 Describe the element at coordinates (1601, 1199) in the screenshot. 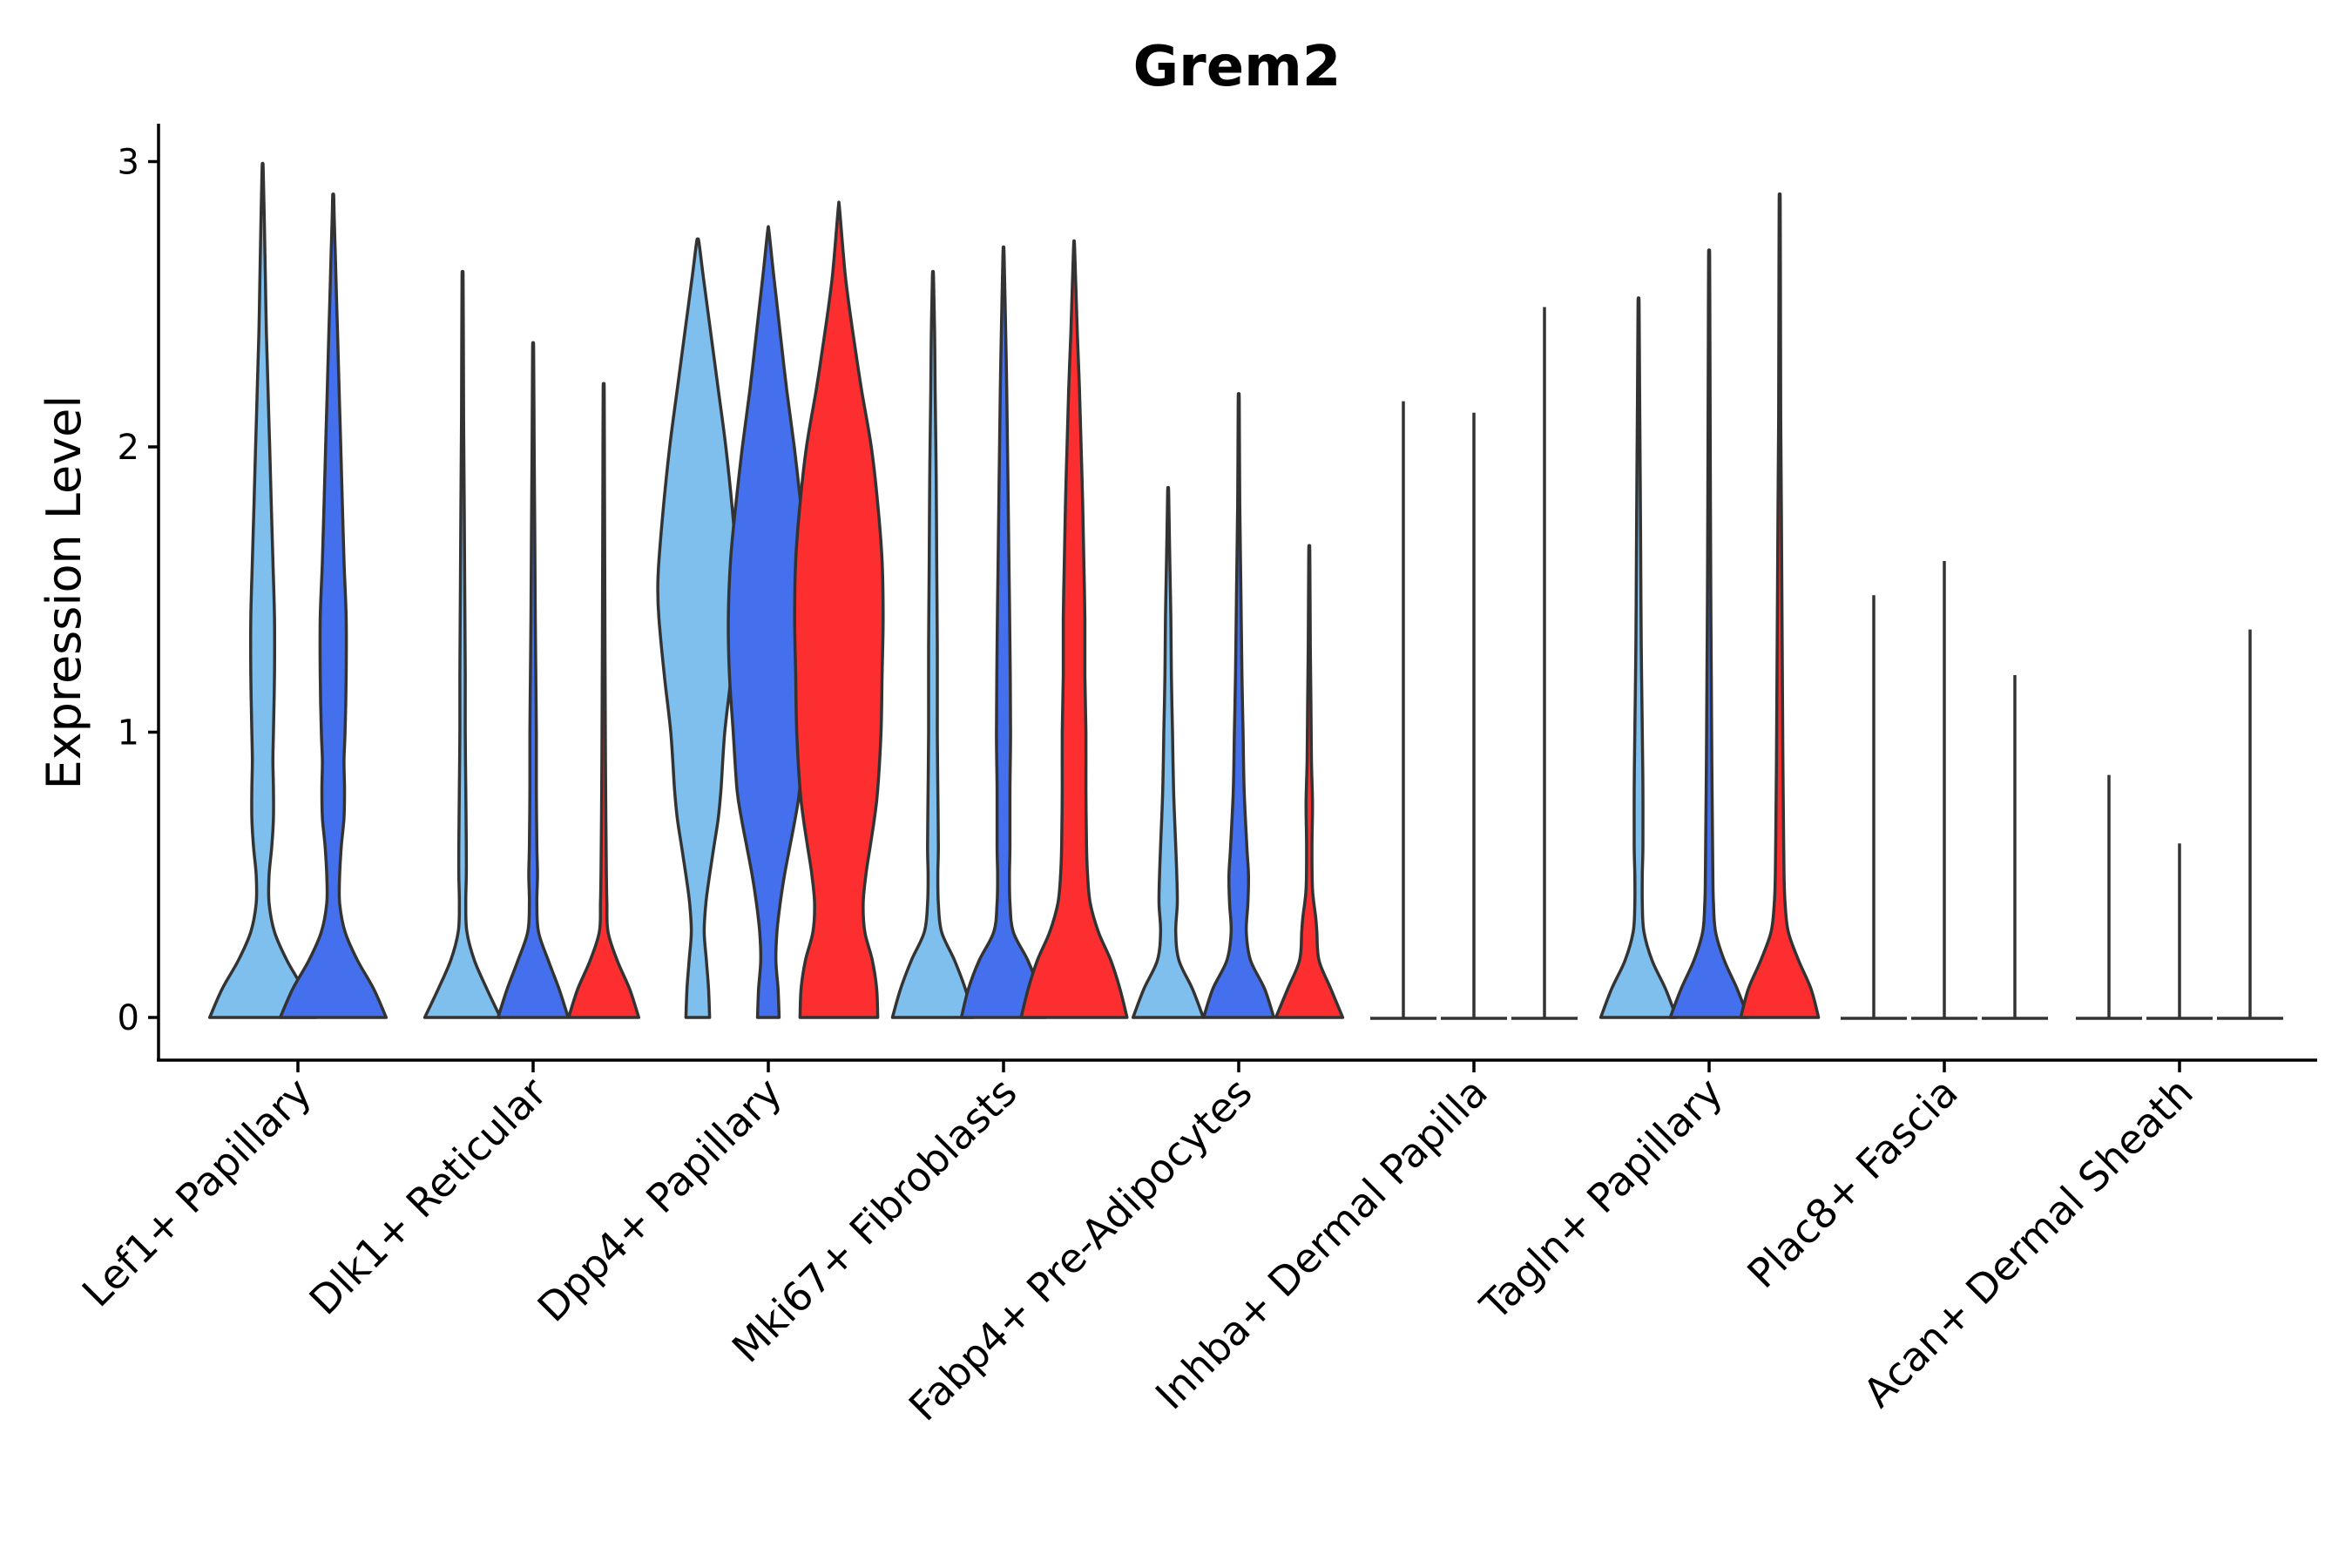

I see `x-tick-label: Tagln+ Papillary` at that location.